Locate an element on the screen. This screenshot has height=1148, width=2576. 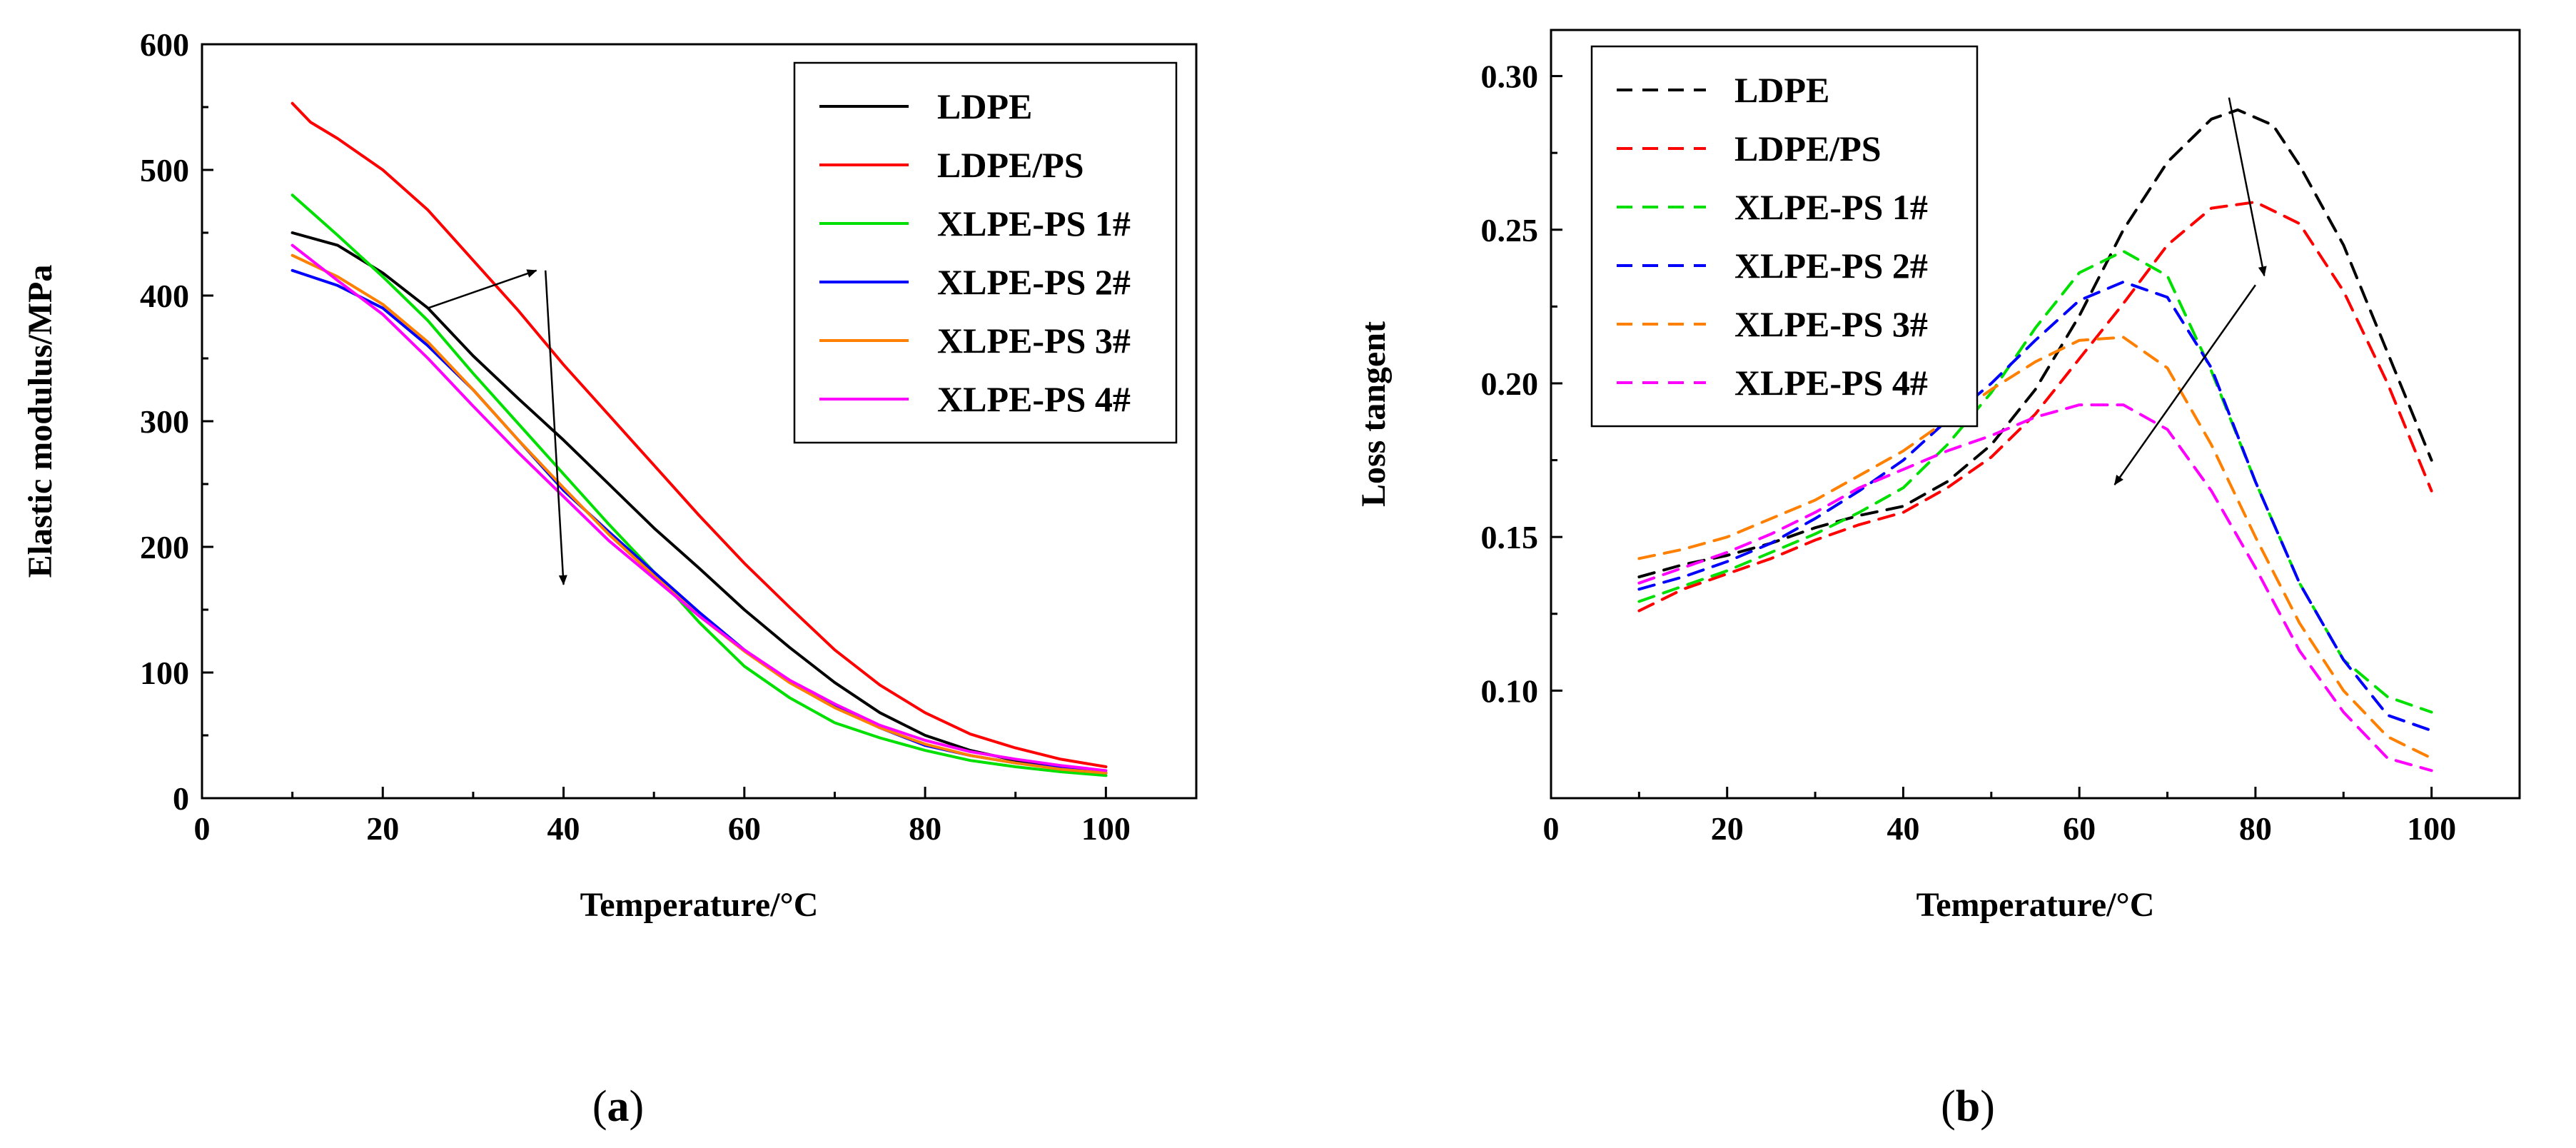
y-tick-label: 400 is located at coordinates (164, 296).